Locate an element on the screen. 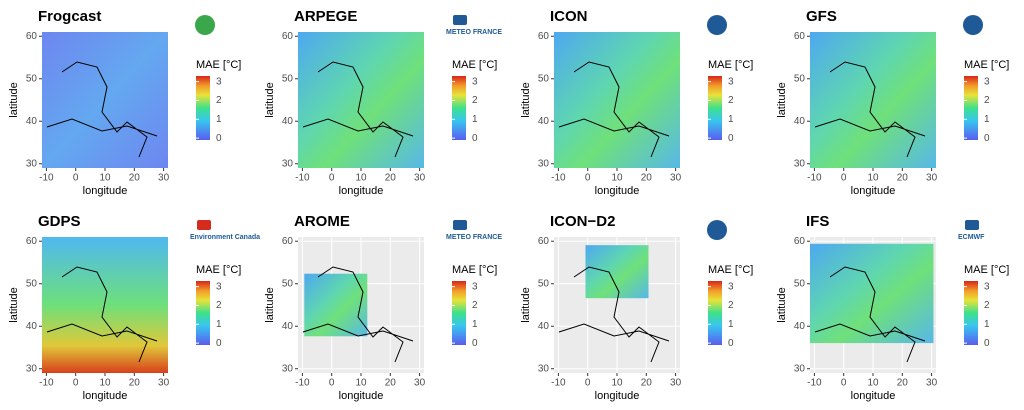  logo-text: METEO FRANCE is located at coordinates (474, 32).